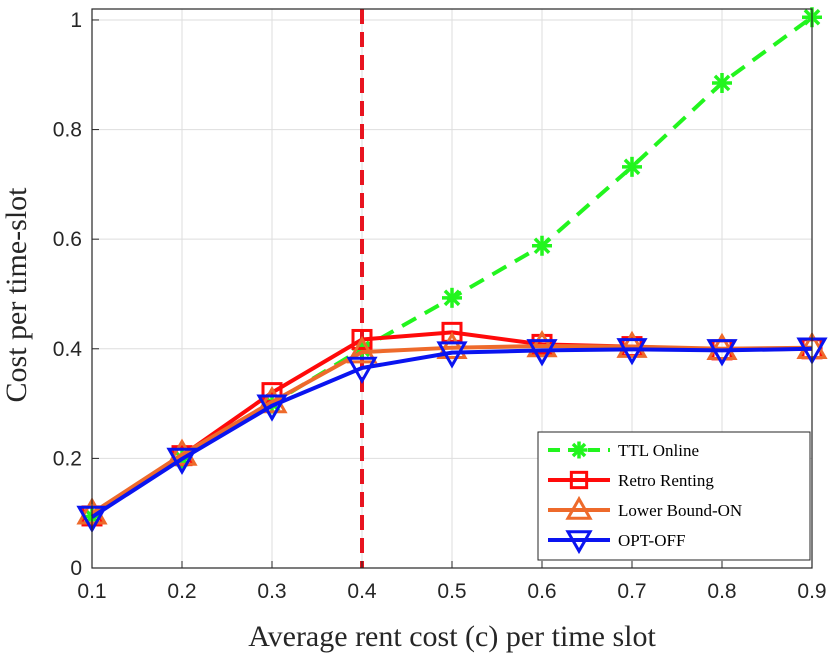  I want to click on x-tick-label: 0.9, so click(811, 591).